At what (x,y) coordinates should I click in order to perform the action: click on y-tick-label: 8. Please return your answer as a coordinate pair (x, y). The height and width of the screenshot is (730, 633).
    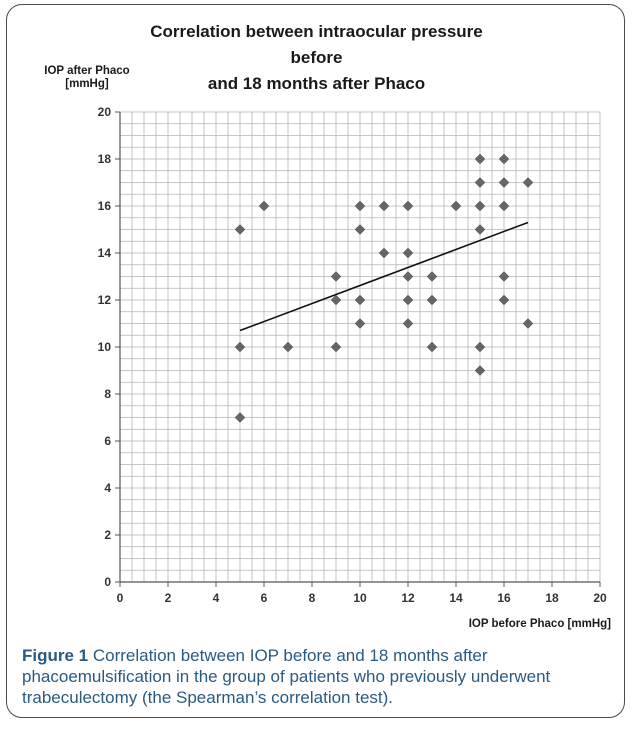
    Looking at the image, I should click on (107, 394).